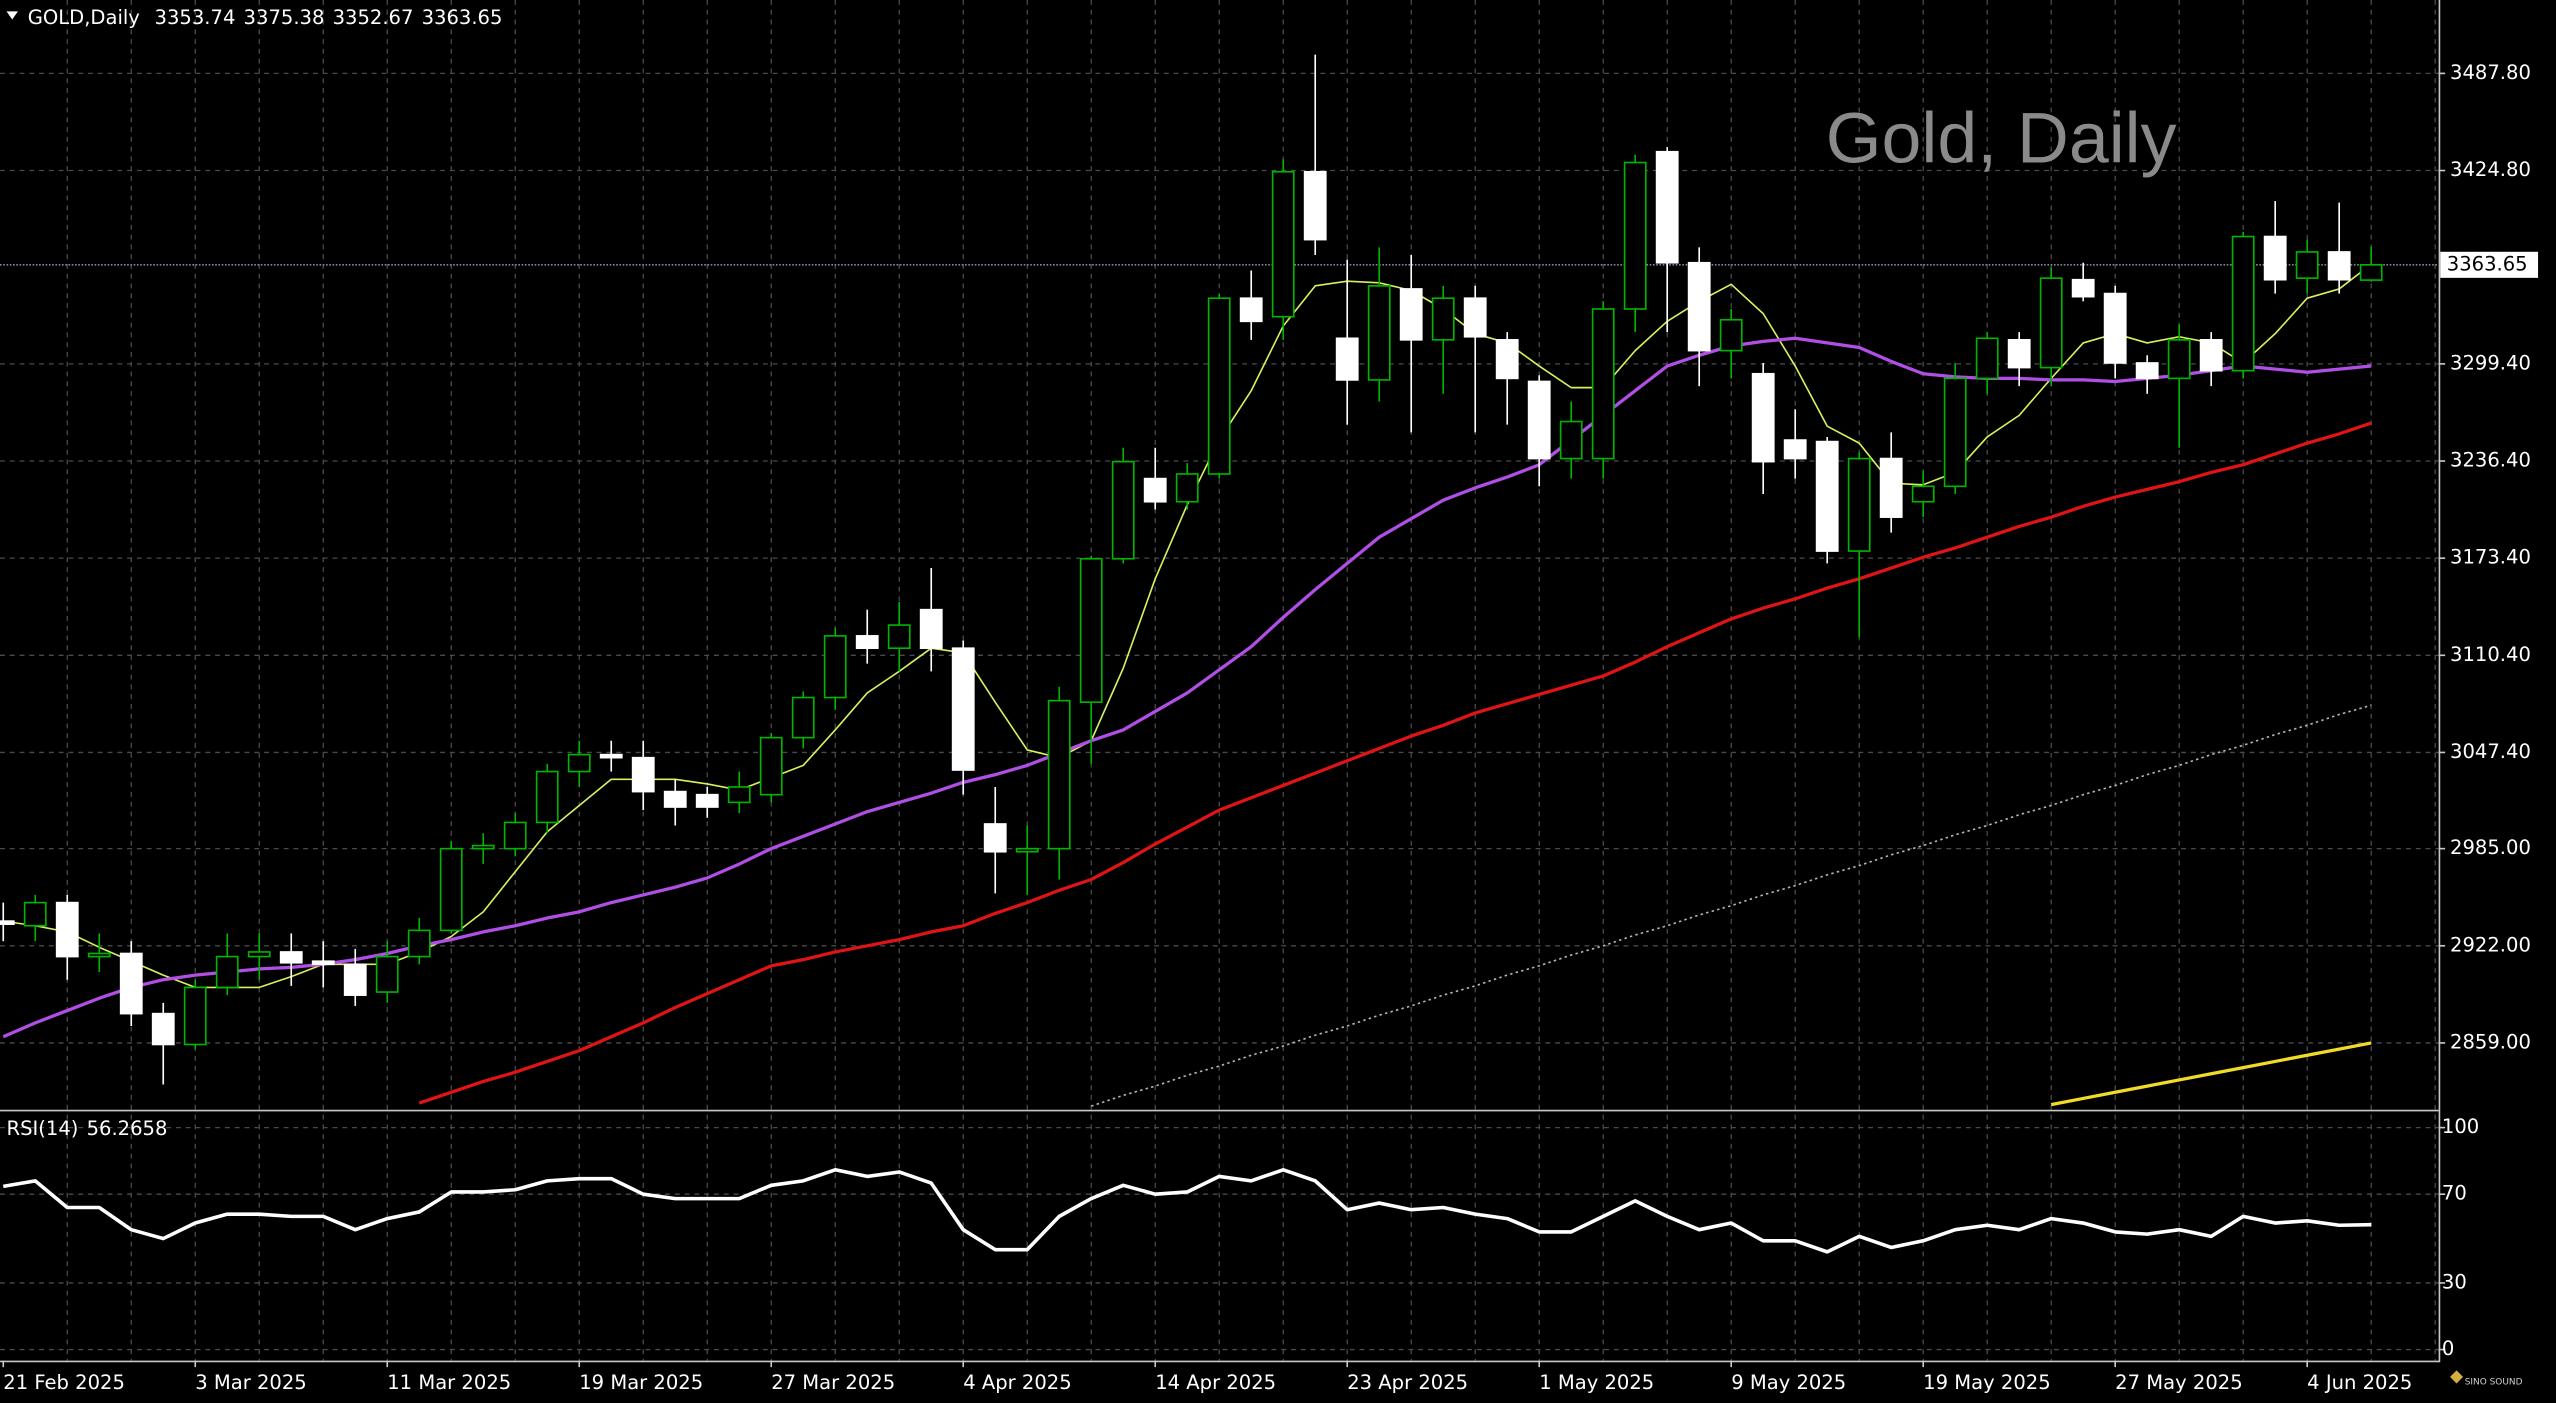  What do you see at coordinates (2490, 169) in the screenshot?
I see `y-tick-label: 3424.80` at bounding box center [2490, 169].